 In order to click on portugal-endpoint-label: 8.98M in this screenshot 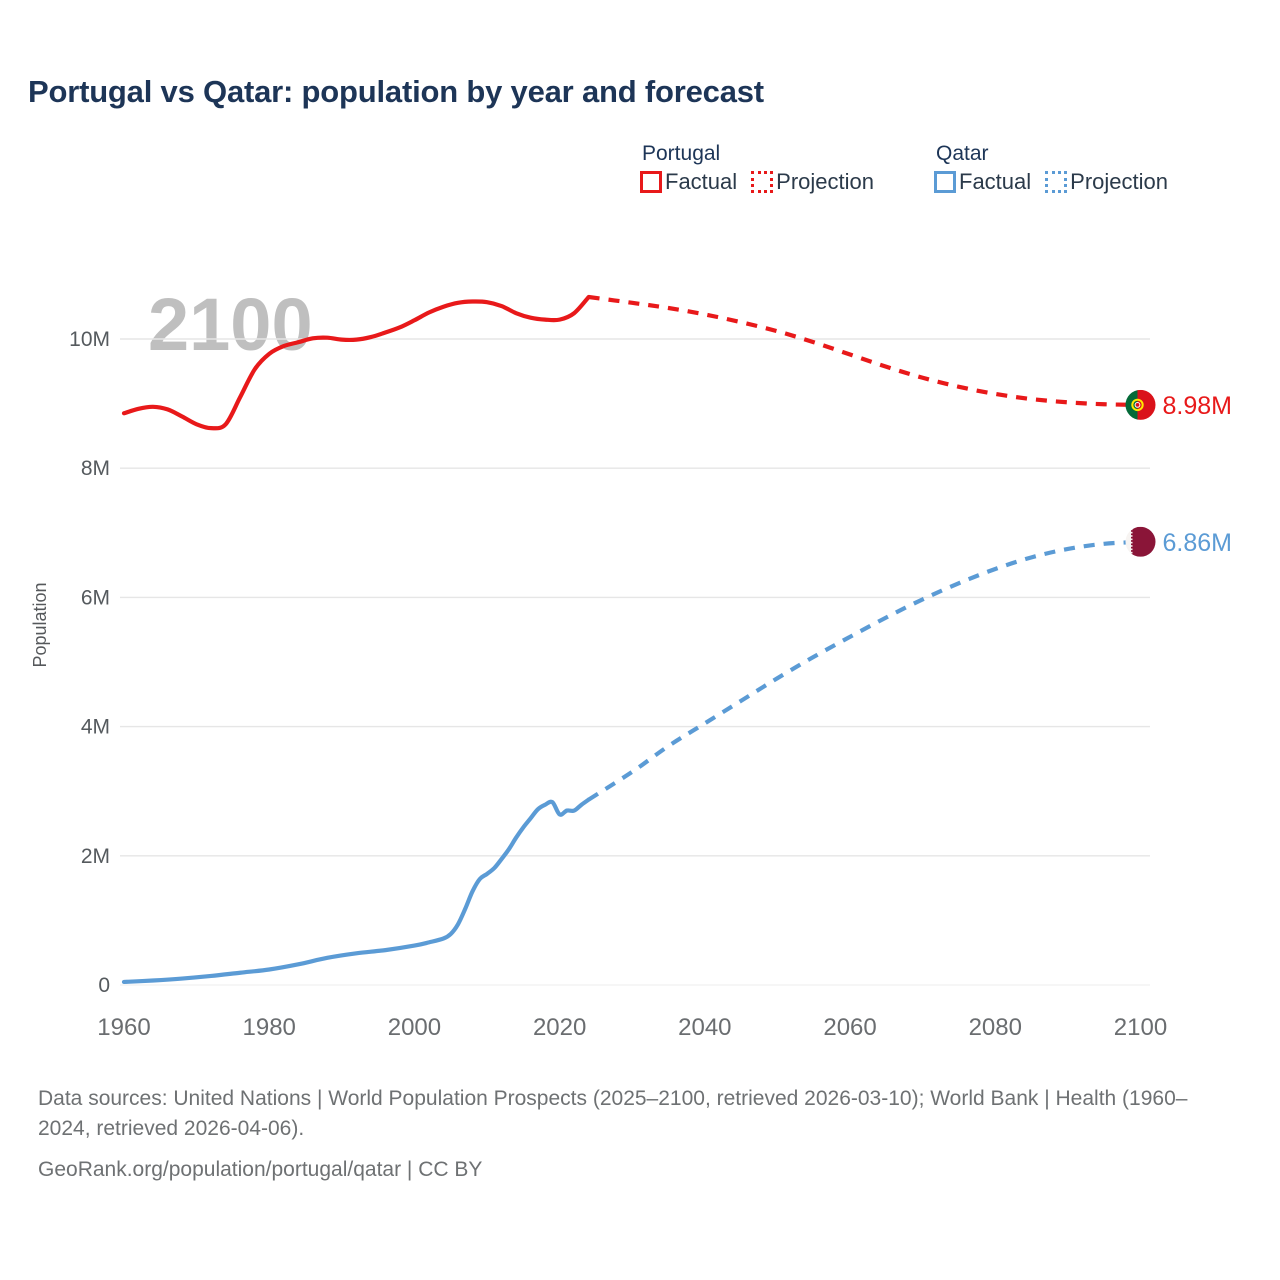, I will do `click(1196, 406)`.